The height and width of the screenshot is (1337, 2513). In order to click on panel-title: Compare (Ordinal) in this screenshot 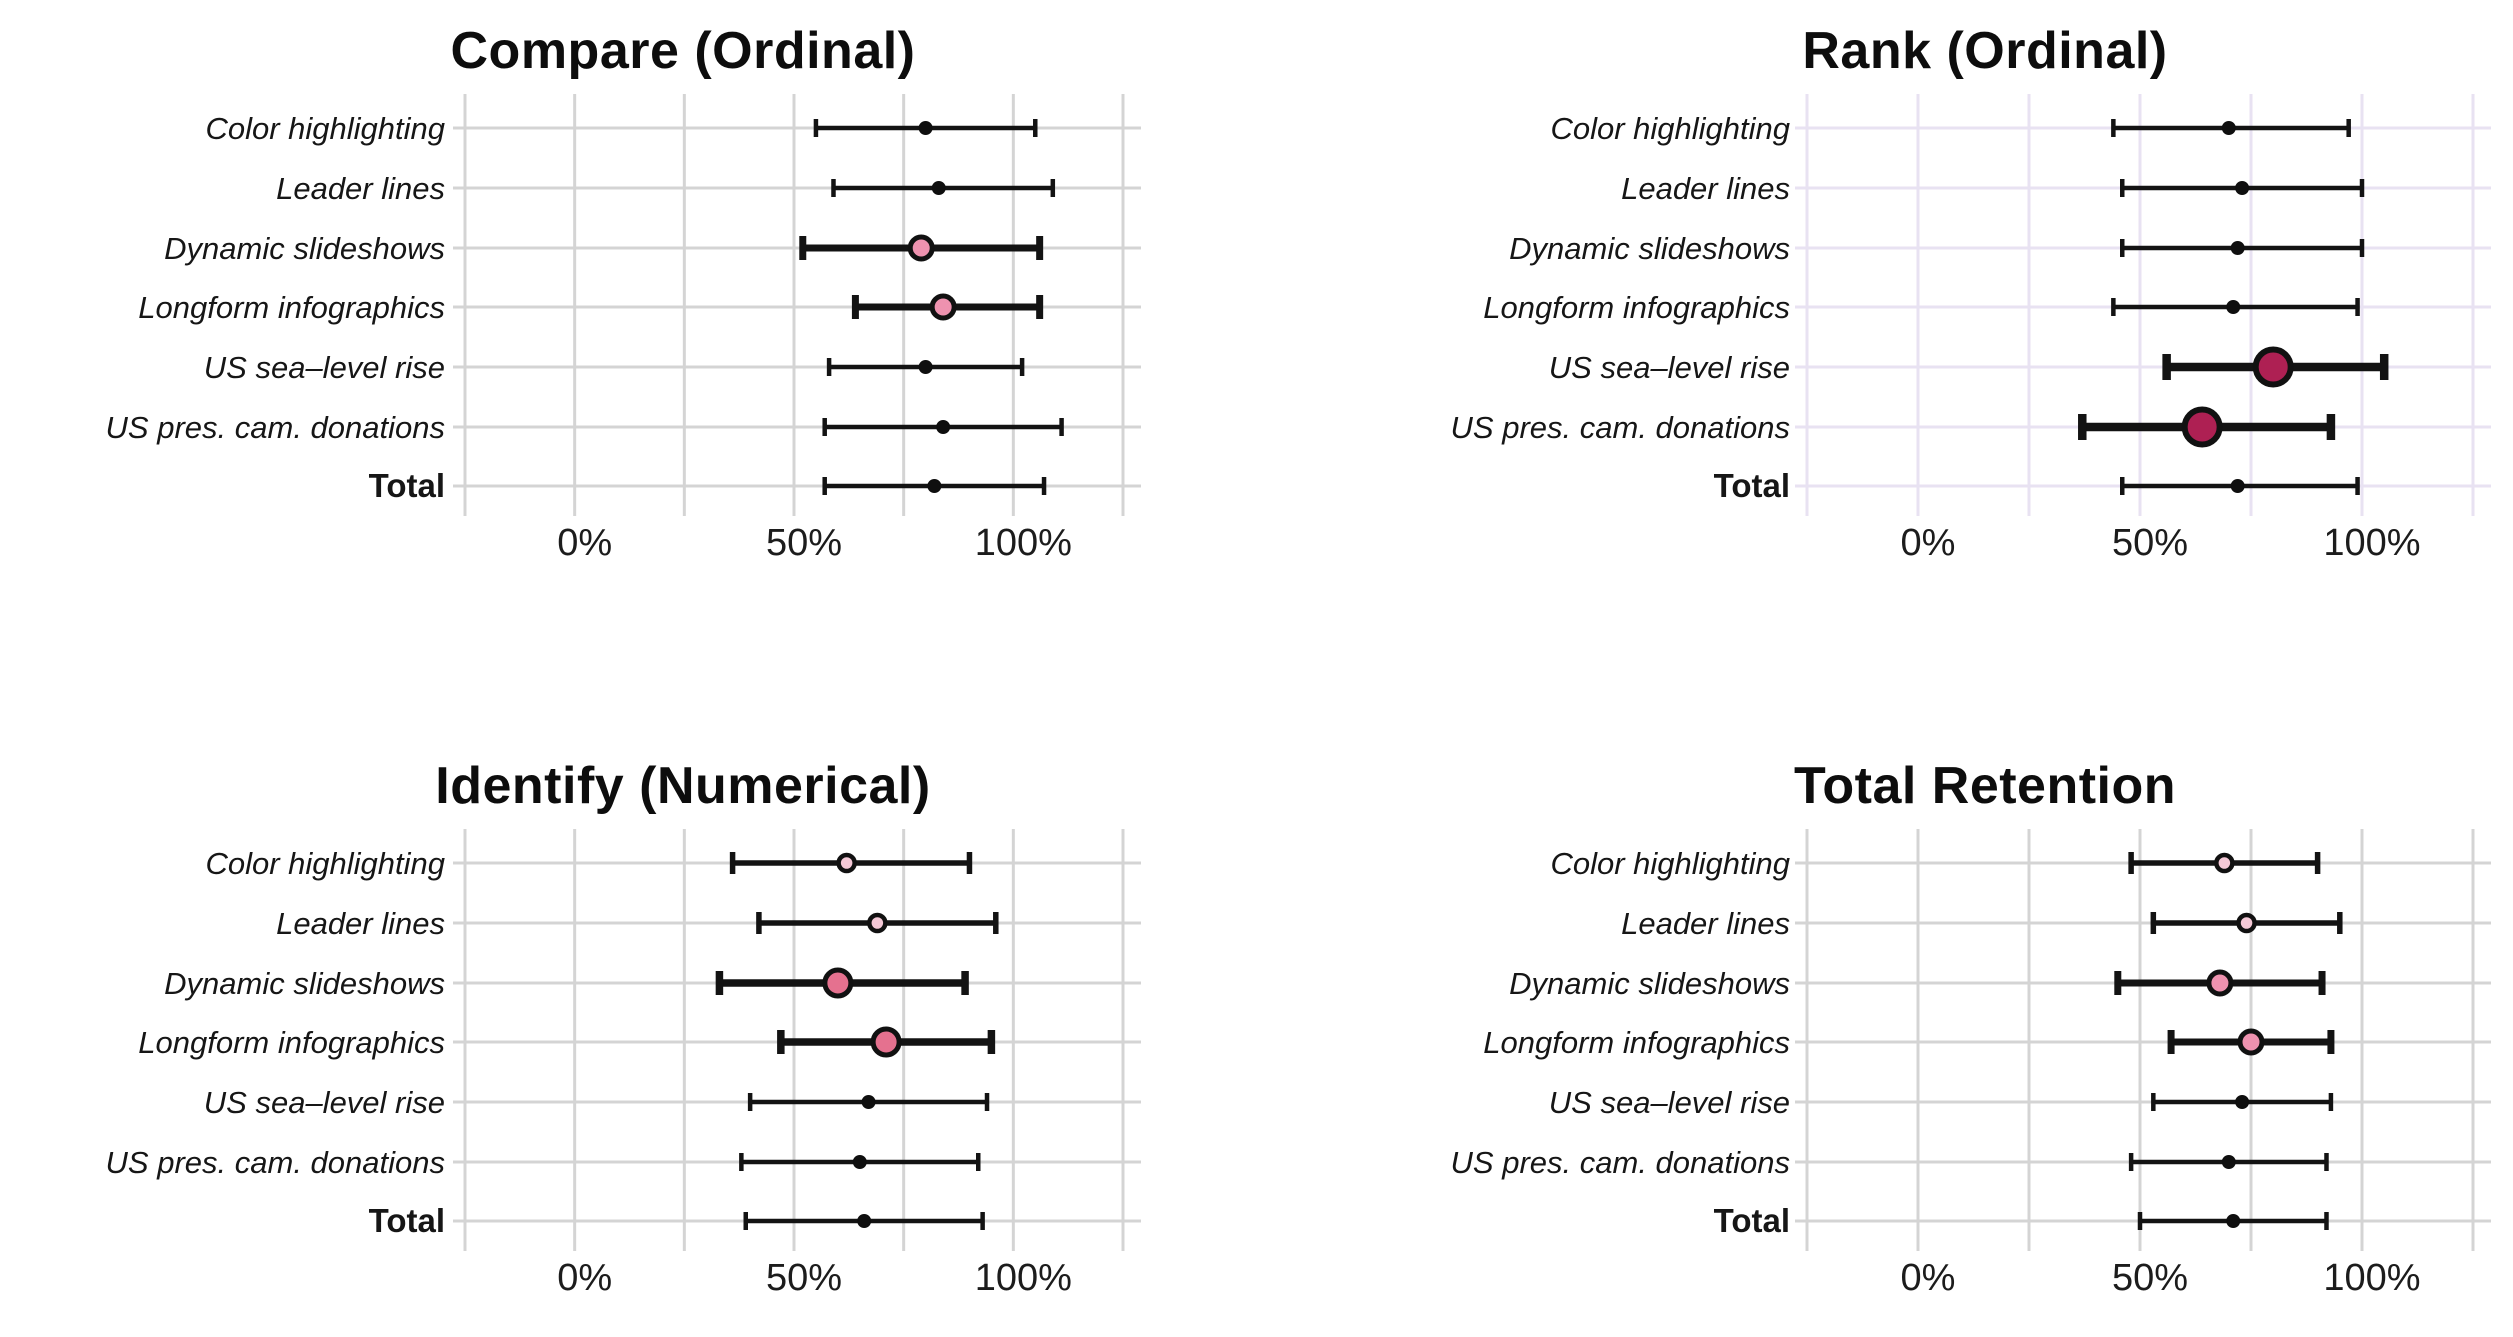, I will do `click(683, 51)`.